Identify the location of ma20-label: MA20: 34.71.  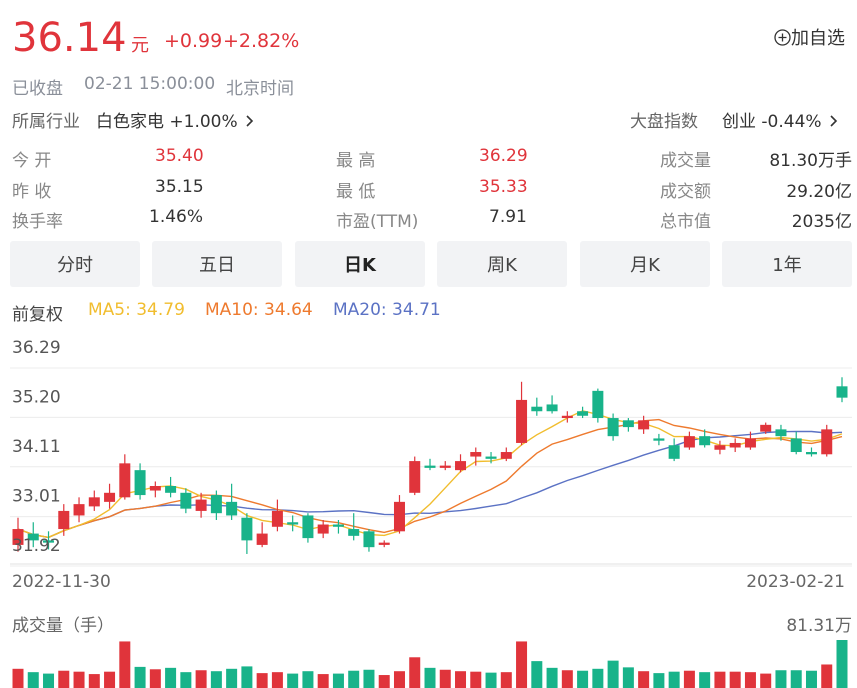
(387, 310).